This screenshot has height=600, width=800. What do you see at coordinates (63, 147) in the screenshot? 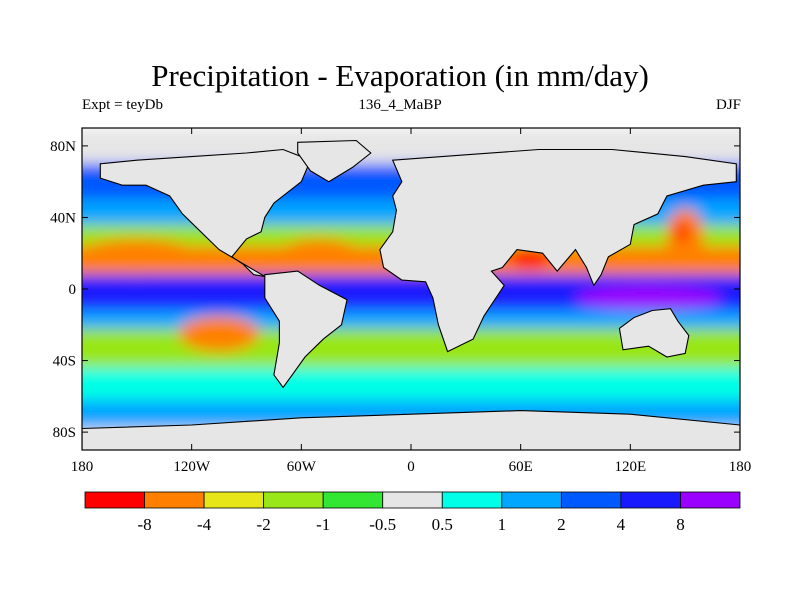
I see `lat-tick-label: 80N` at bounding box center [63, 147].